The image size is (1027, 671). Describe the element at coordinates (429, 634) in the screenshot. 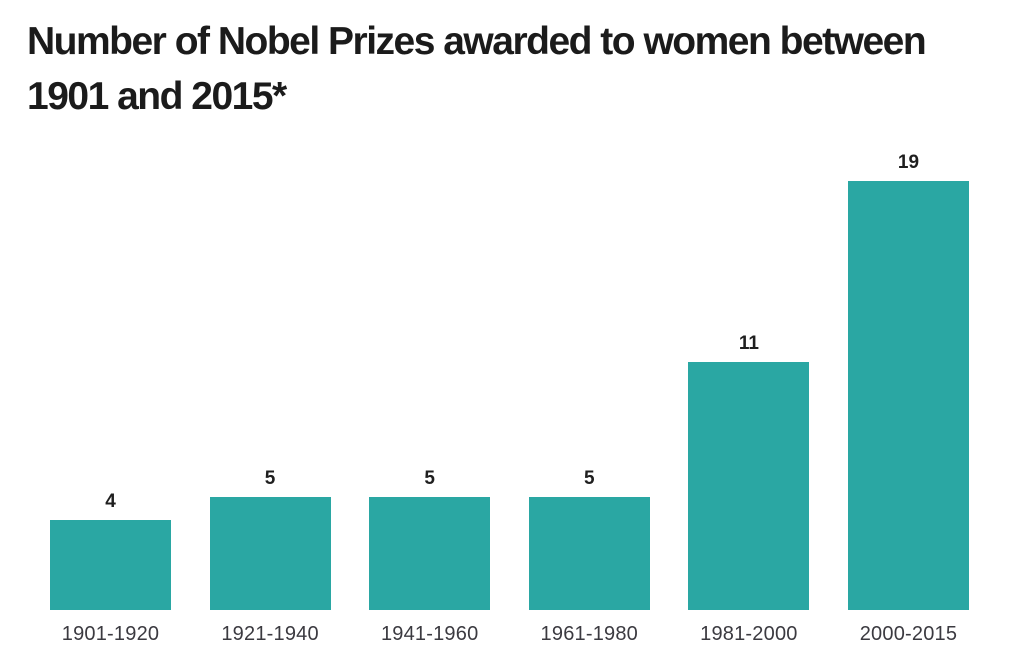

I see `x-axis-label: 1941-1960` at that location.